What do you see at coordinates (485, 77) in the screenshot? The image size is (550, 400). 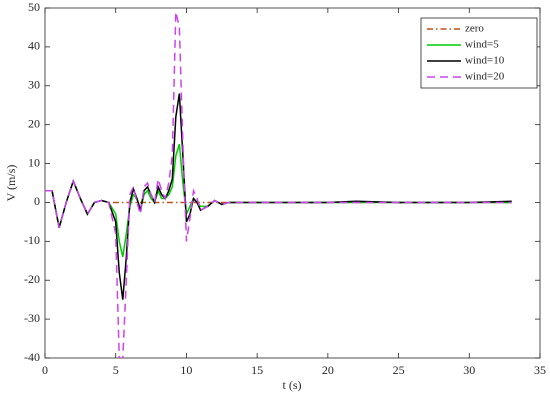 I see `legend-label: wind=20` at bounding box center [485, 77].